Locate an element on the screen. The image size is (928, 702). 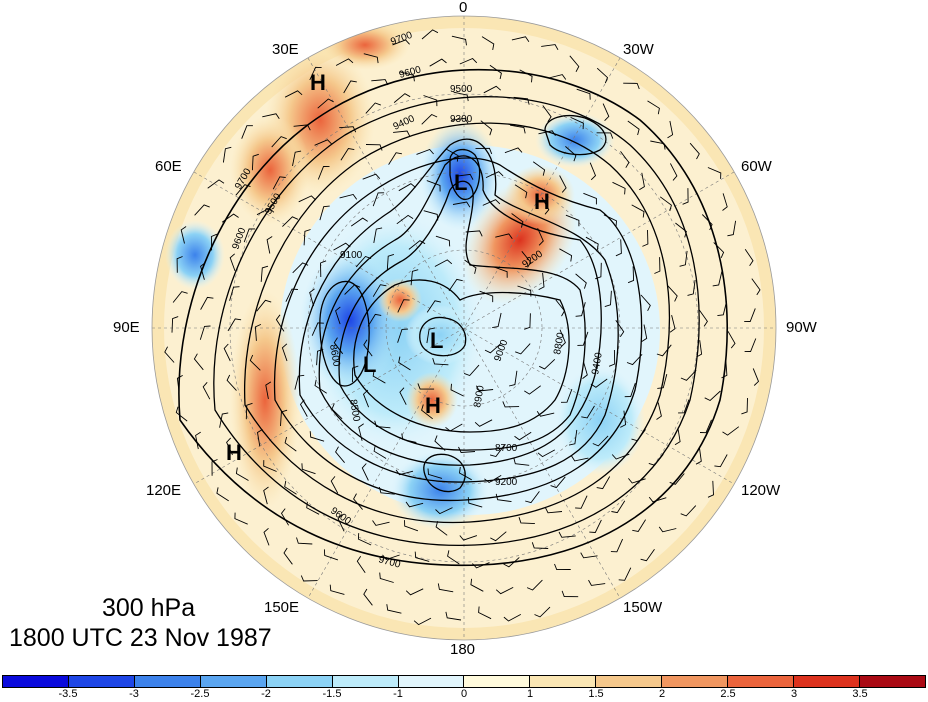
contour-label: 9300 is located at coordinates (461, 119).